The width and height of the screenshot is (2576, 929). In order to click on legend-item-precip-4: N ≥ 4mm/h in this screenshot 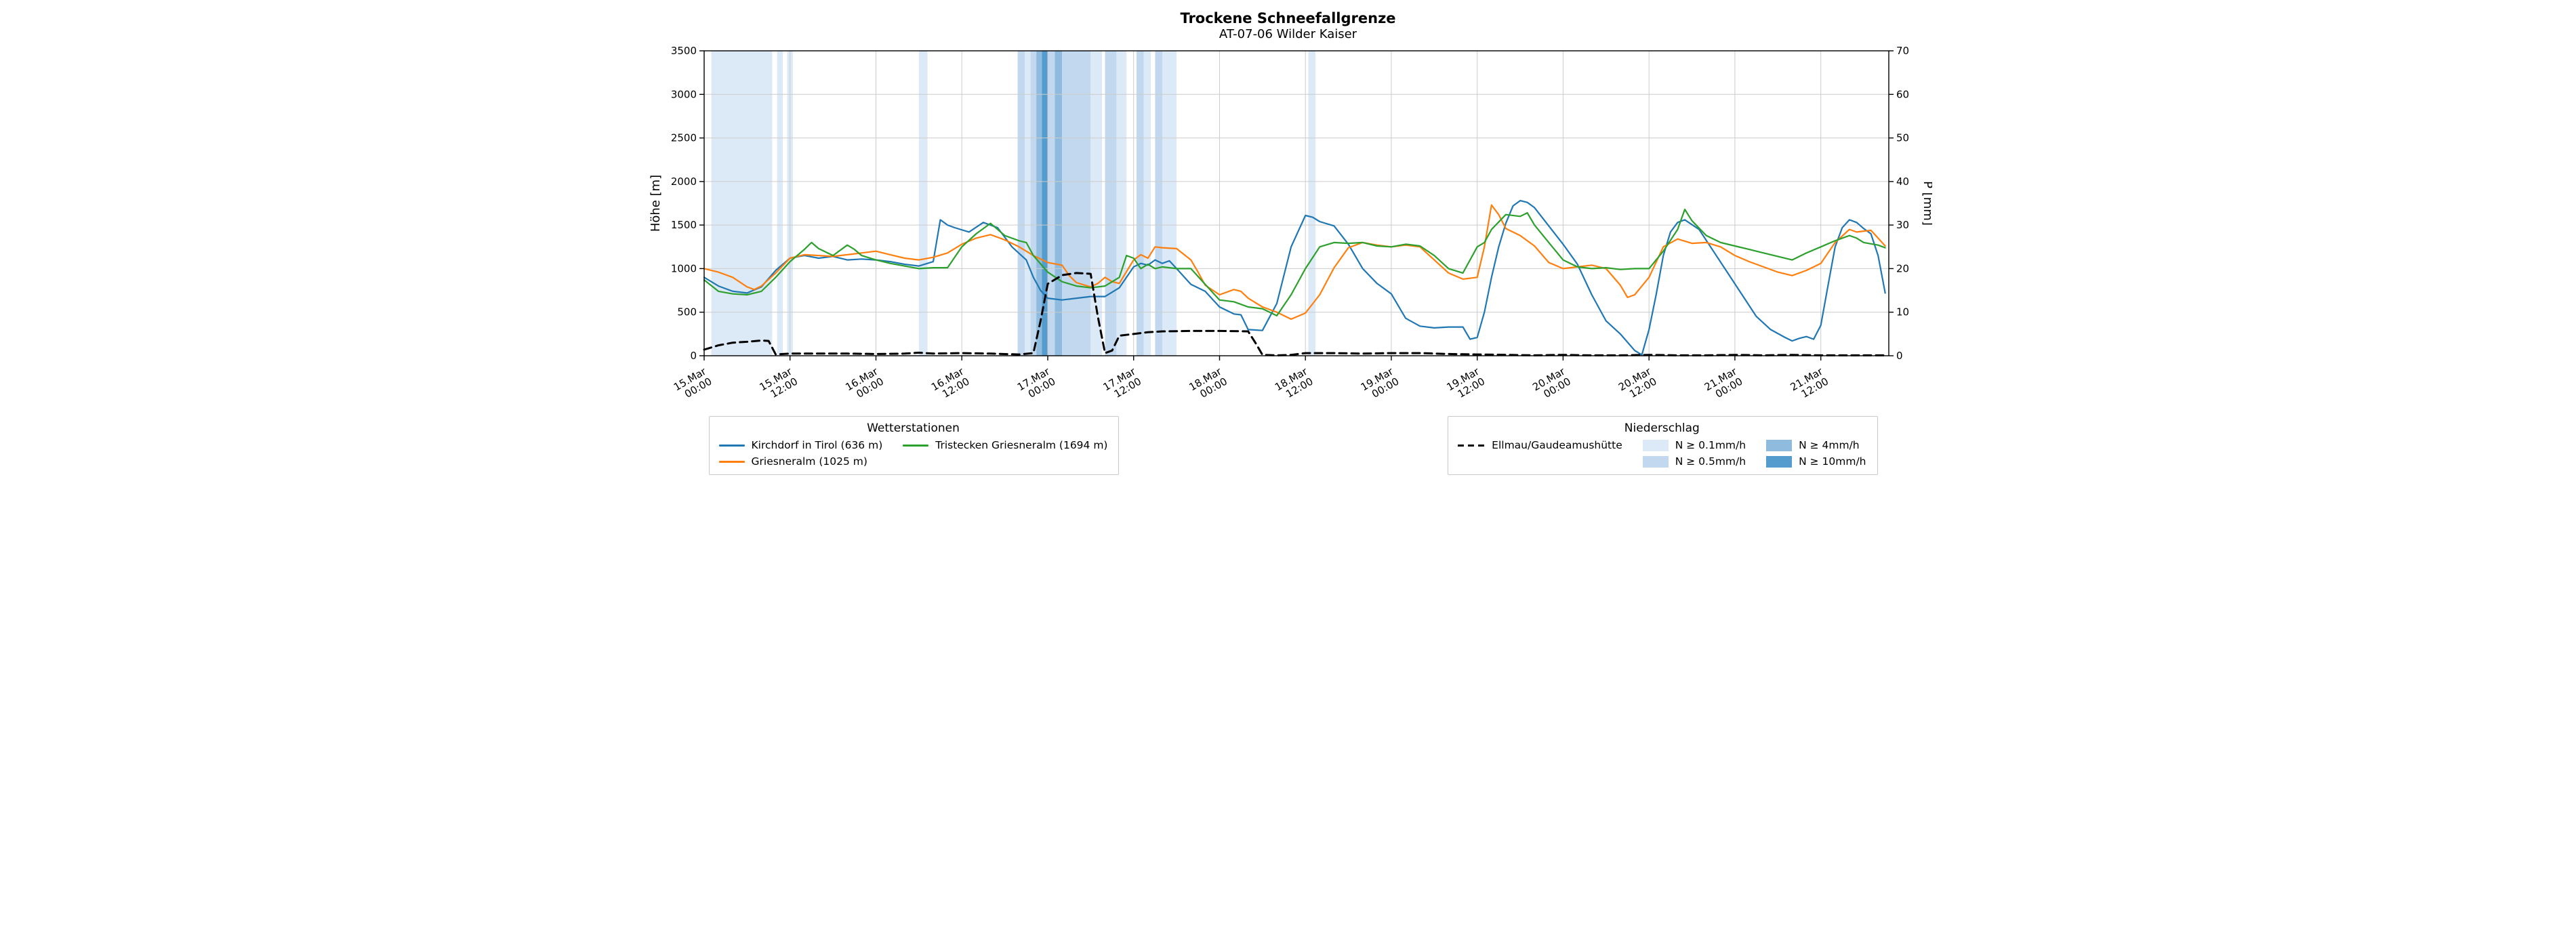, I will do `click(1816, 445)`.